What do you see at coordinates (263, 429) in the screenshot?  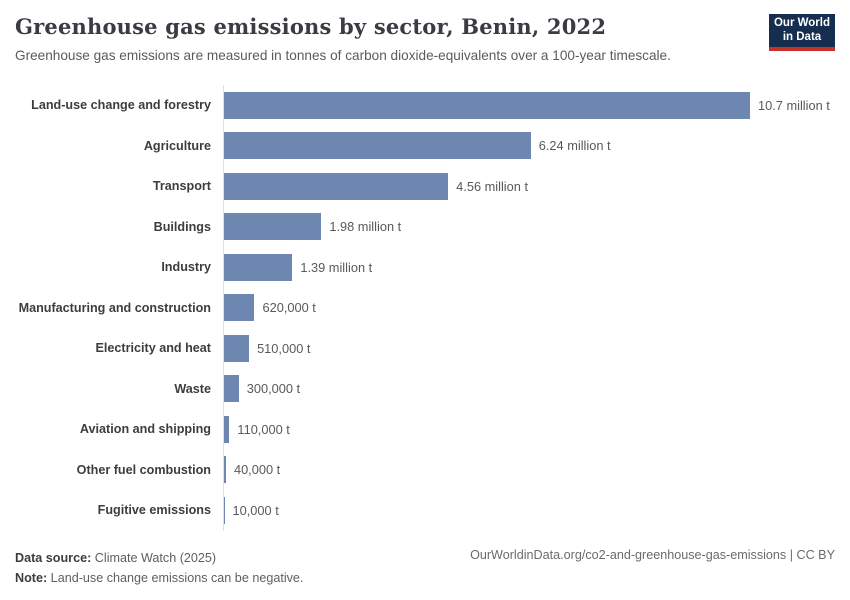 I see `value-label: 110,000 t` at bounding box center [263, 429].